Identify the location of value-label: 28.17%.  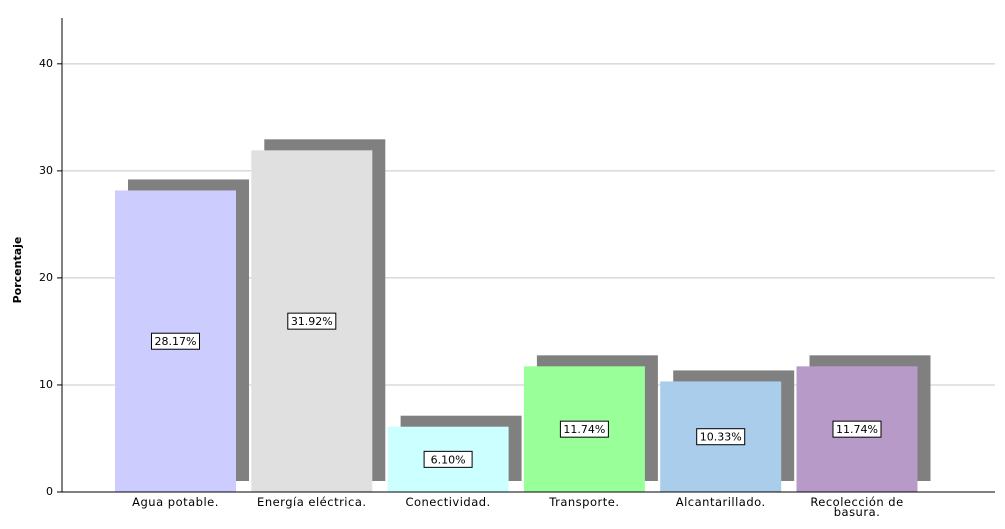
(176, 341).